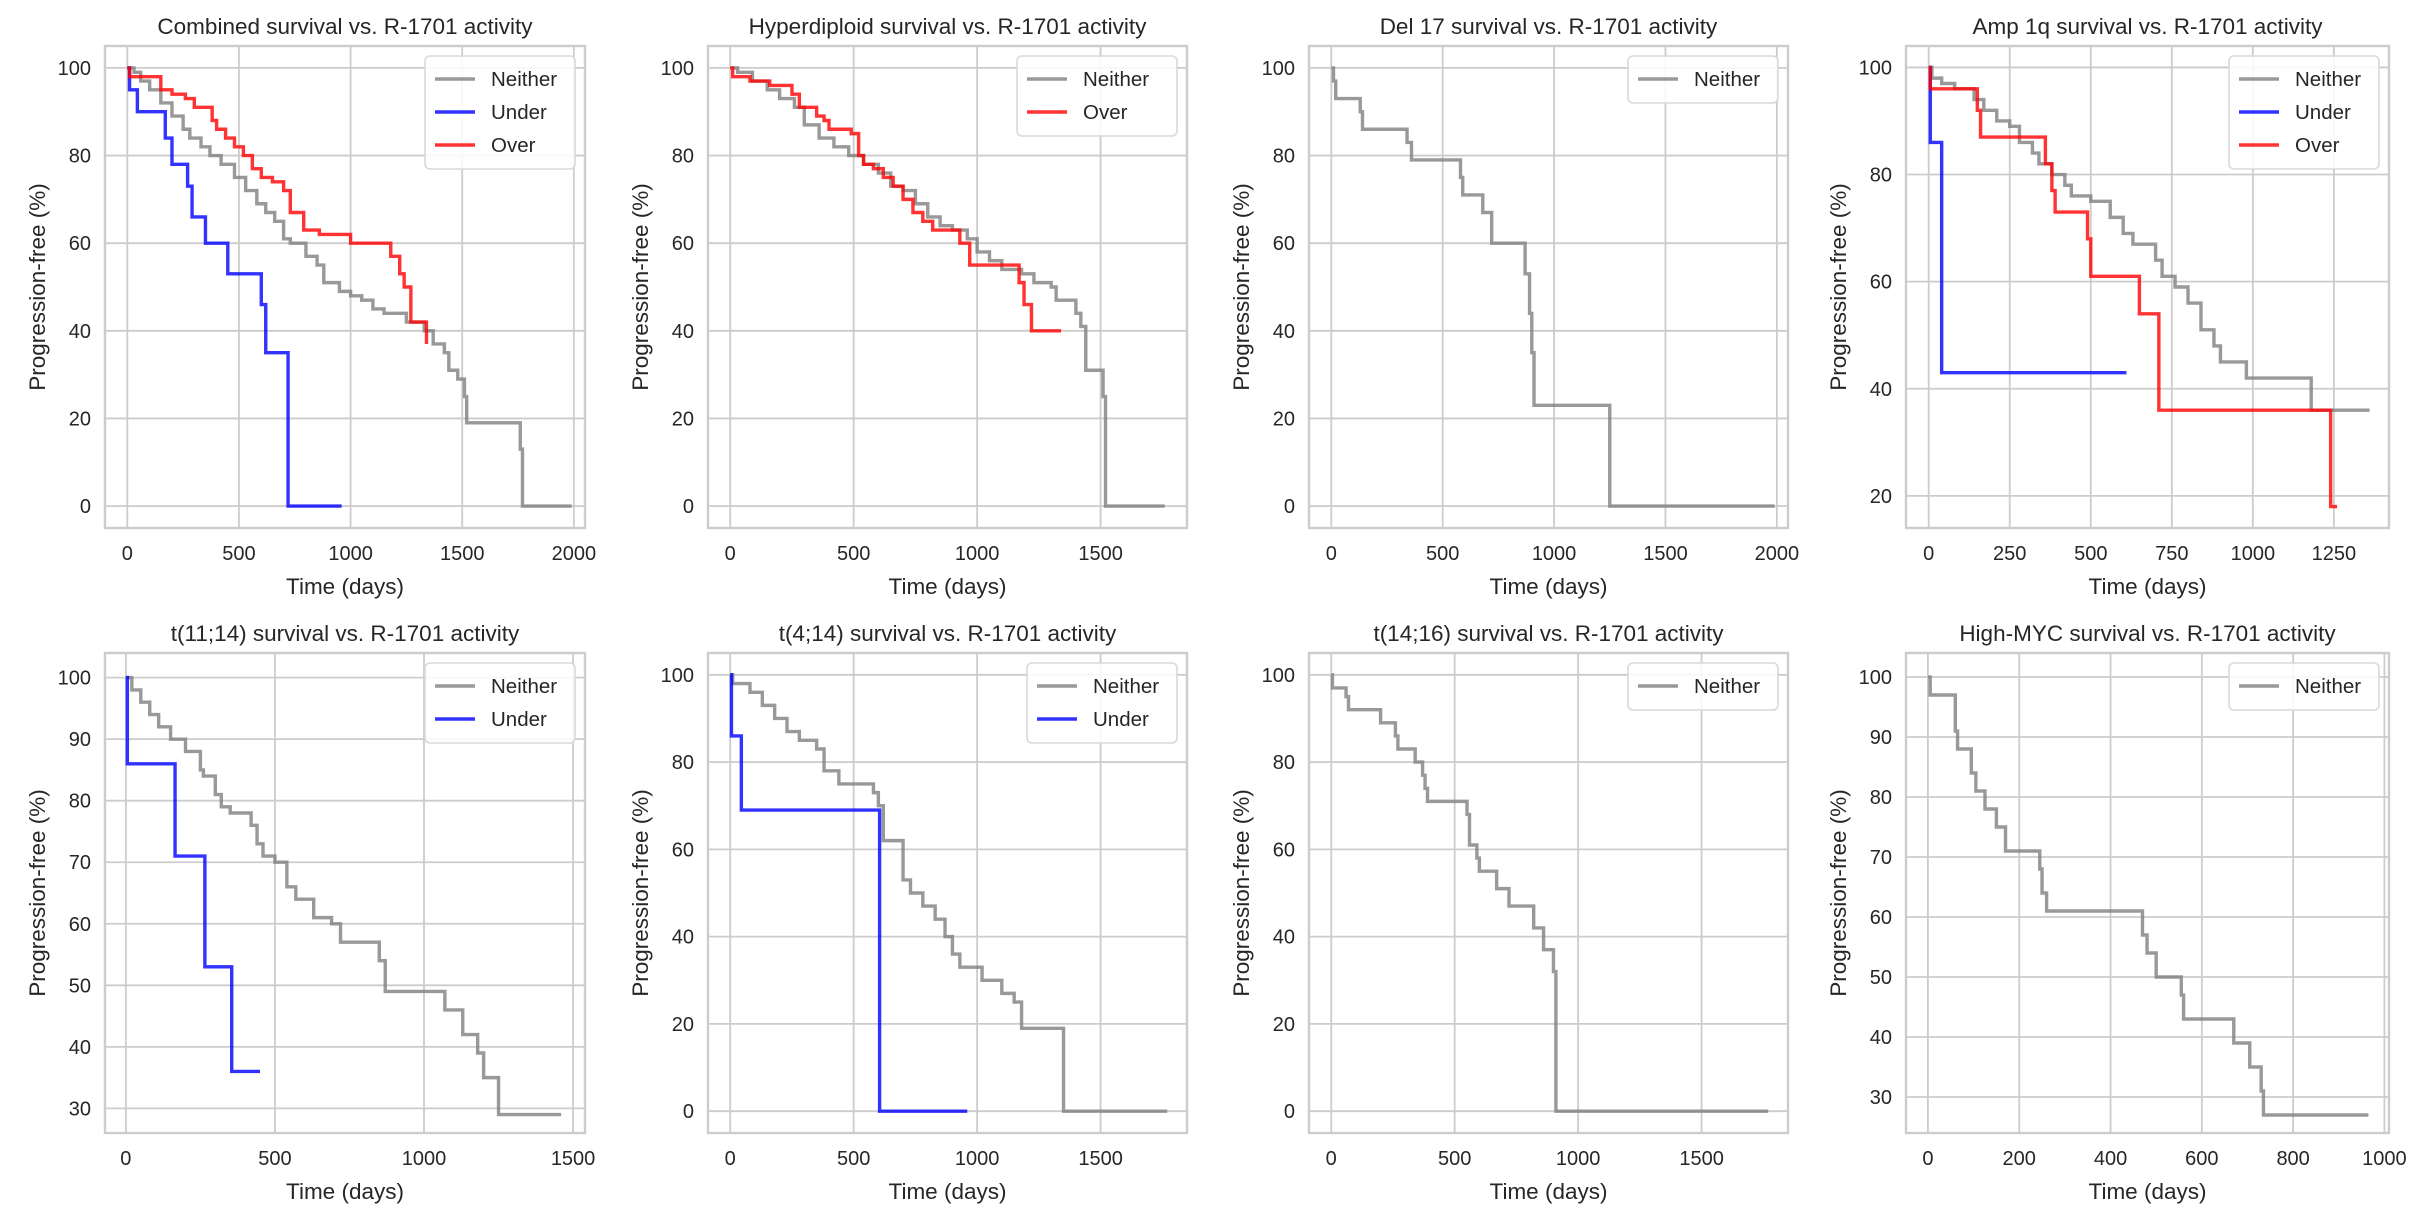 Image resolution: width=2418 pixels, height=1218 pixels. What do you see at coordinates (574, 554) in the screenshot?
I see `x-tick-label: 2000` at bounding box center [574, 554].